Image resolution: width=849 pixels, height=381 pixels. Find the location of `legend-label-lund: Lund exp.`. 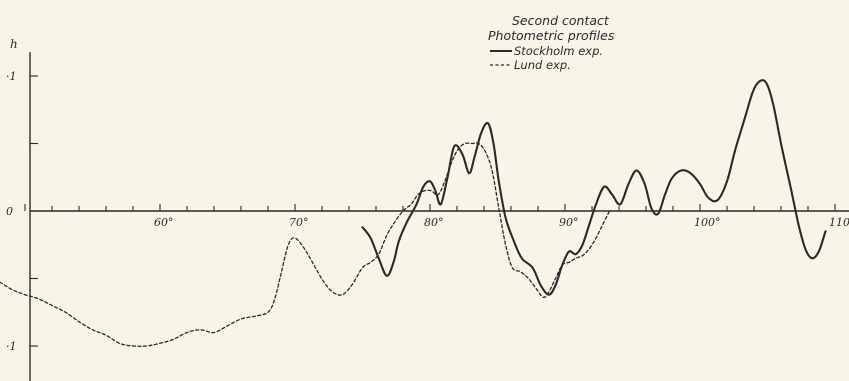

legend-label-lund: Lund exp. is located at coordinates (542, 65).